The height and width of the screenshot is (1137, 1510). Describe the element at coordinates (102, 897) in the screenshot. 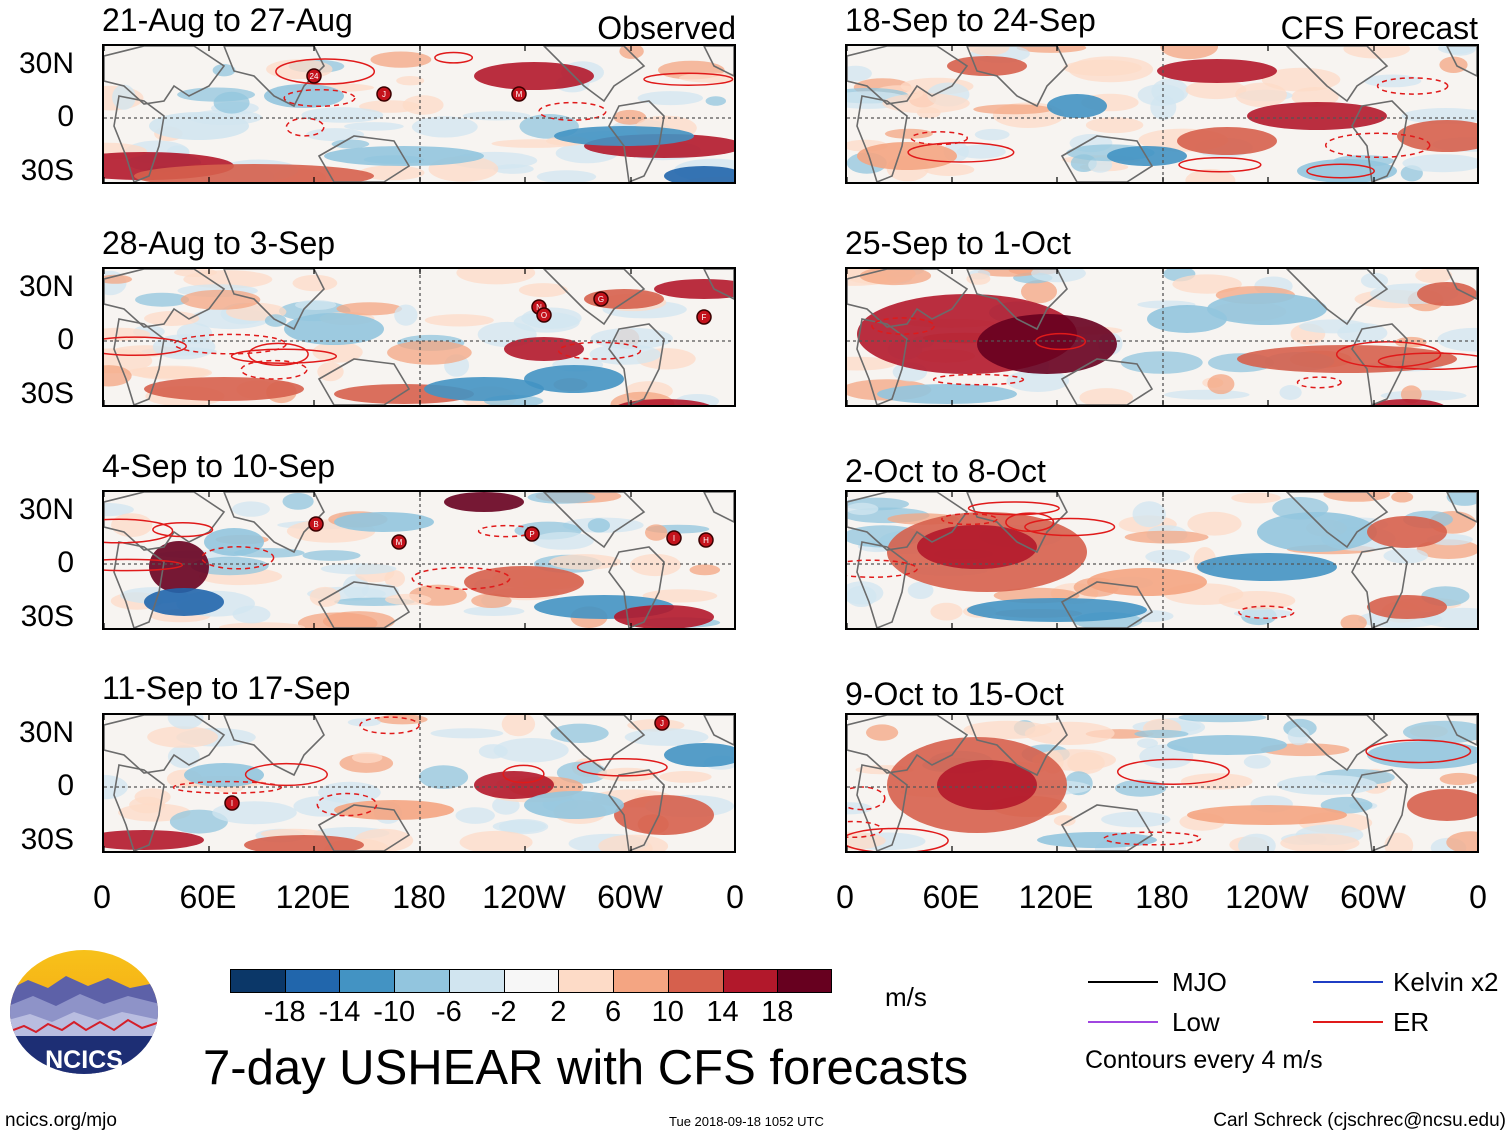

I see `xtick-left-0: 0` at that location.